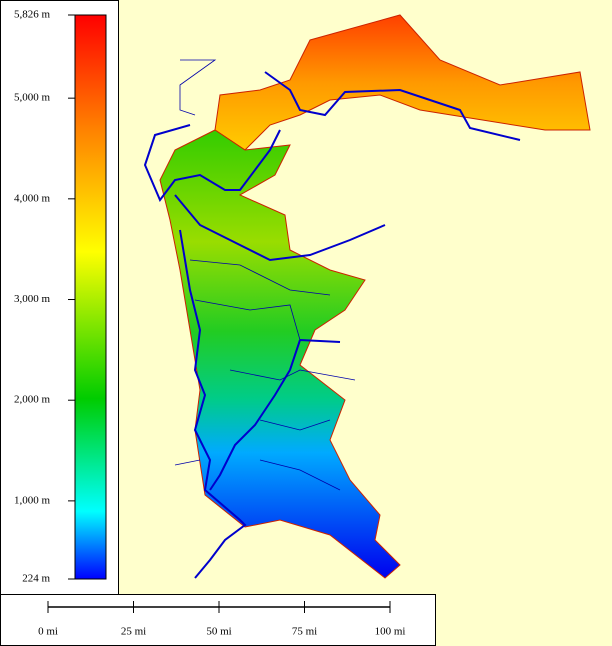 The width and height of the screenshot is (612, 646). What do you see at coordinates (221, 619) in the screenshot?
I see `scale-bar: 0 mi 25 mi 50 mi 75 mi 100 mi` at bounding box center [221, 619].